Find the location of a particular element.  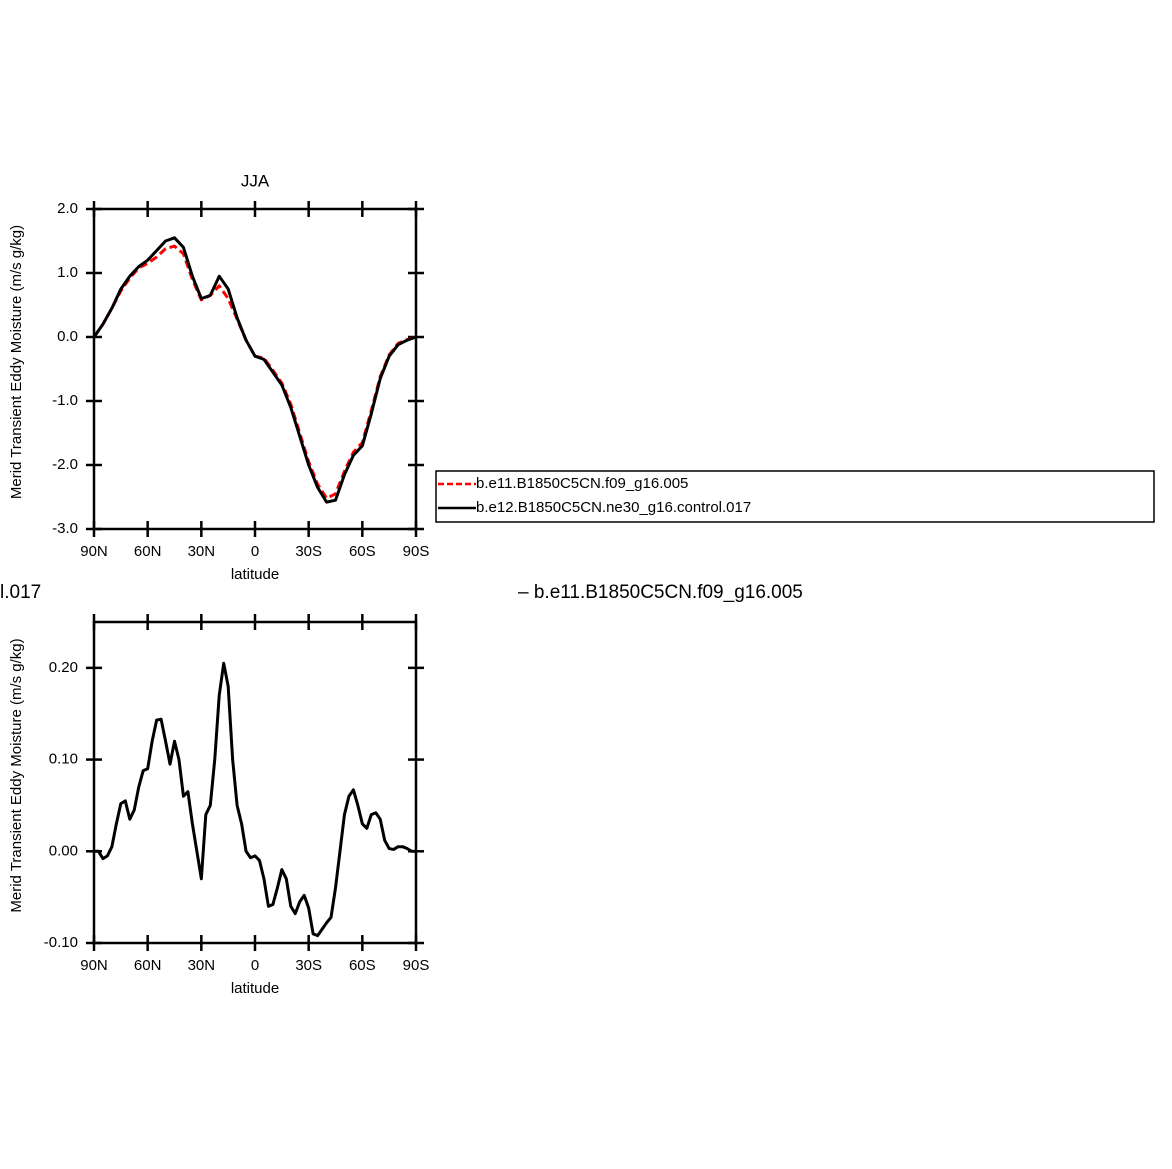

y-tick-label: 0.10 is located at coordinates (63, 759).